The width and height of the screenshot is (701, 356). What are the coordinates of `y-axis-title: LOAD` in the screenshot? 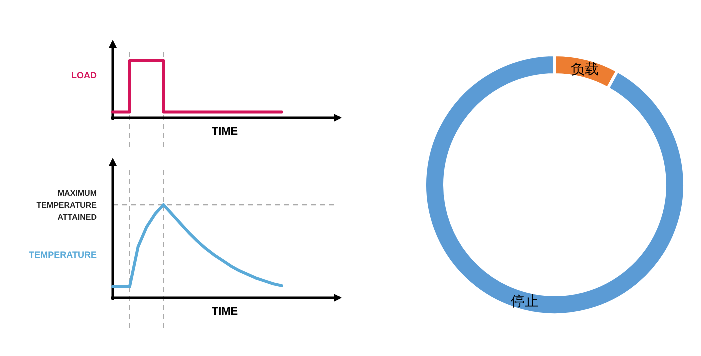 It's located at (85, 75).